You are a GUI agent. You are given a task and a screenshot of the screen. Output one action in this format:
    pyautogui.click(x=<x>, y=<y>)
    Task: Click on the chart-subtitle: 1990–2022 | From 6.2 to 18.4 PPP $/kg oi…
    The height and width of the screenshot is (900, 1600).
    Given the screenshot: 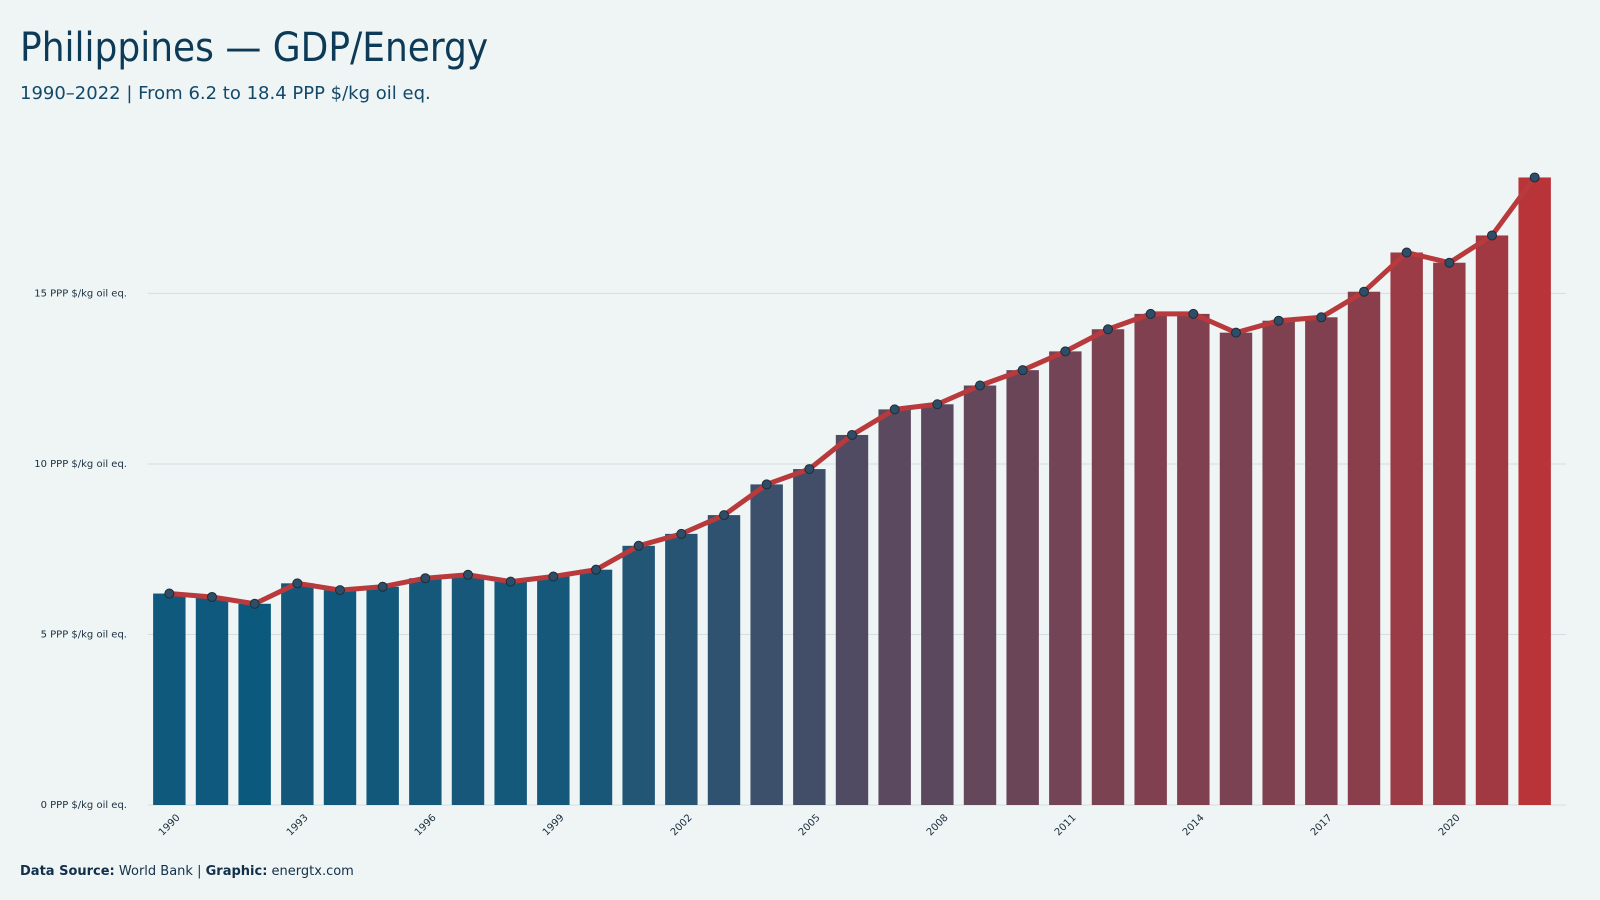 What is the action you would take?
    pyautogui.click(x=225, y=93)
    